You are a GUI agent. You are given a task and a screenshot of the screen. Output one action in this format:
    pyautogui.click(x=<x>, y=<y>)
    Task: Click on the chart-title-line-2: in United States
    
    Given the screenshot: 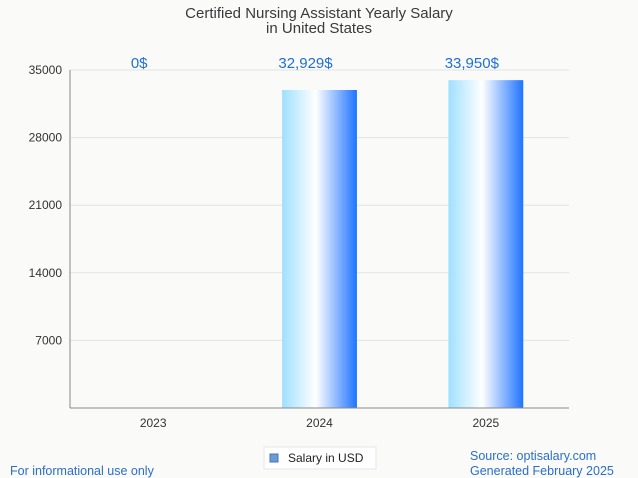 What is the action you would take?
    pyautogui.click(x=319, y=28)
    